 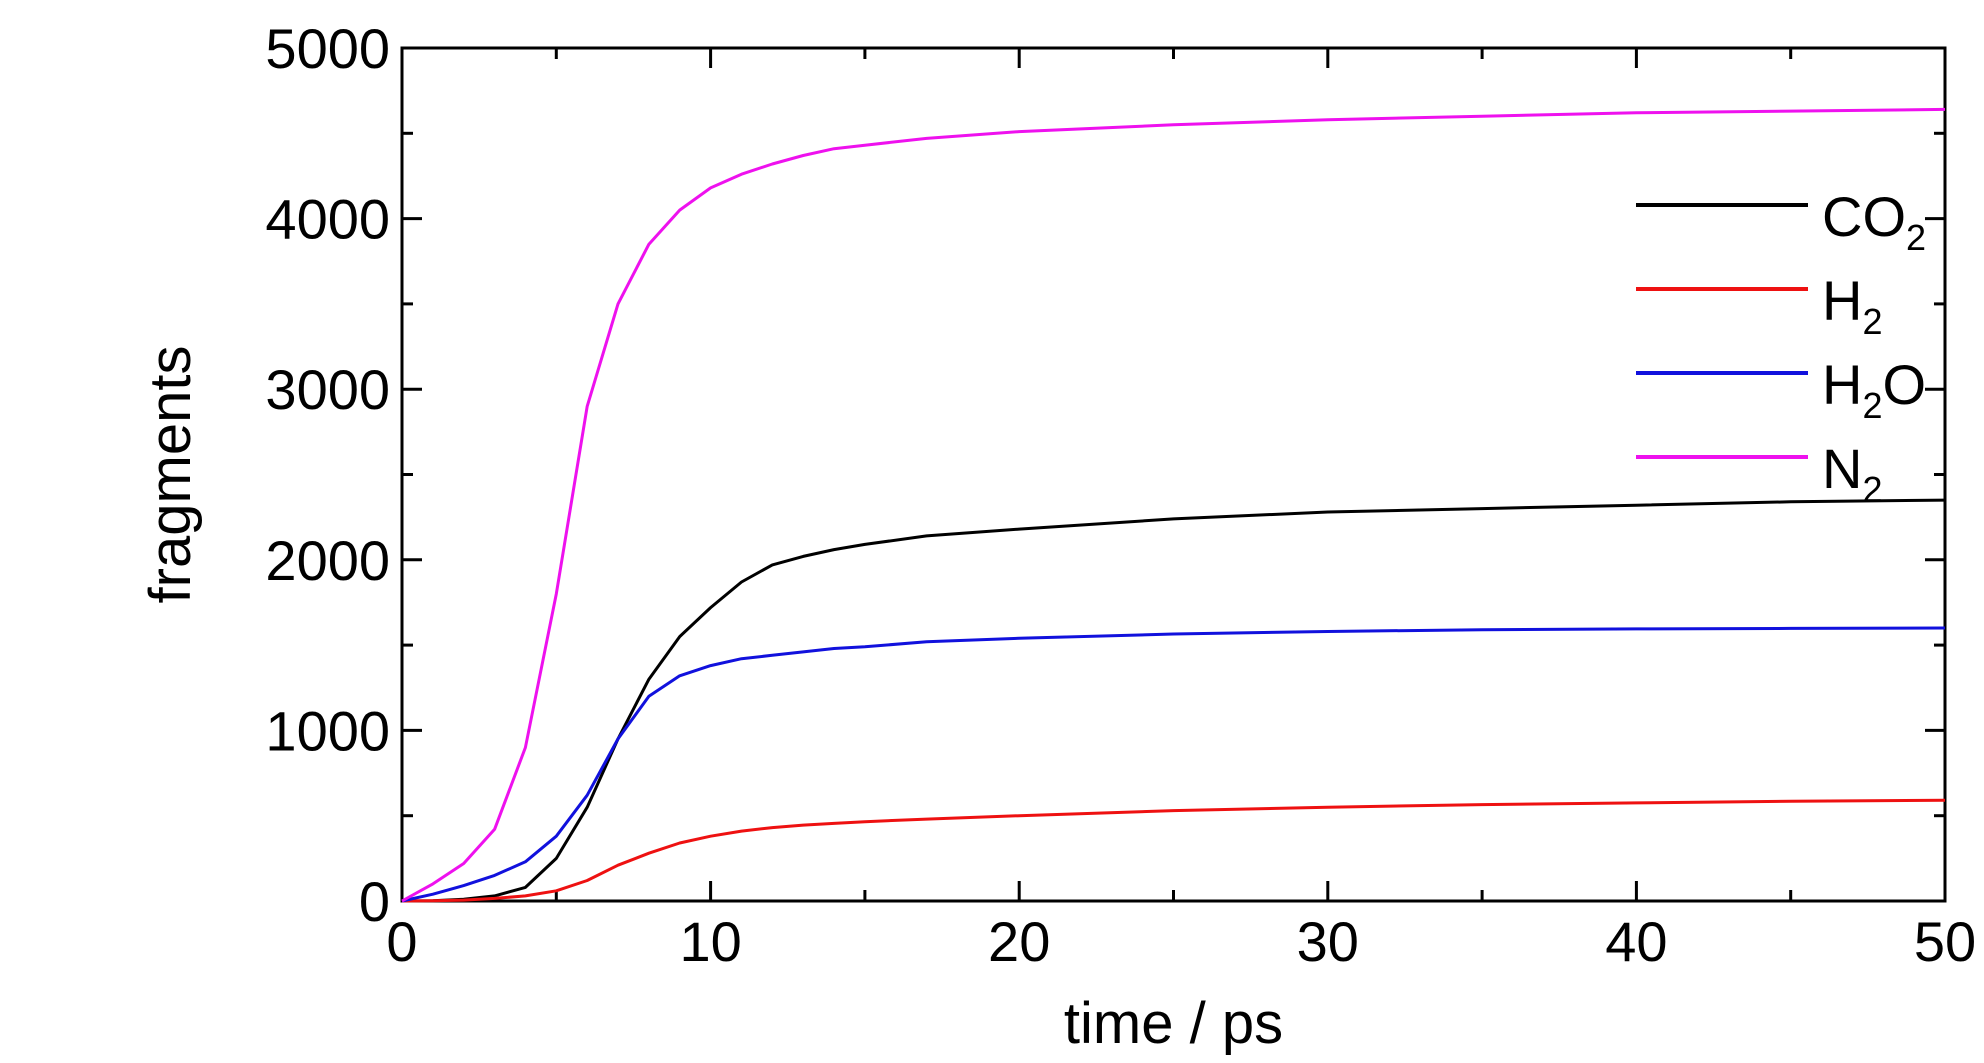 What do you see at coordinates (1945, 941) in the screenshot?
I see `x-tick-label: 50` at bounding box center [1945, 941].